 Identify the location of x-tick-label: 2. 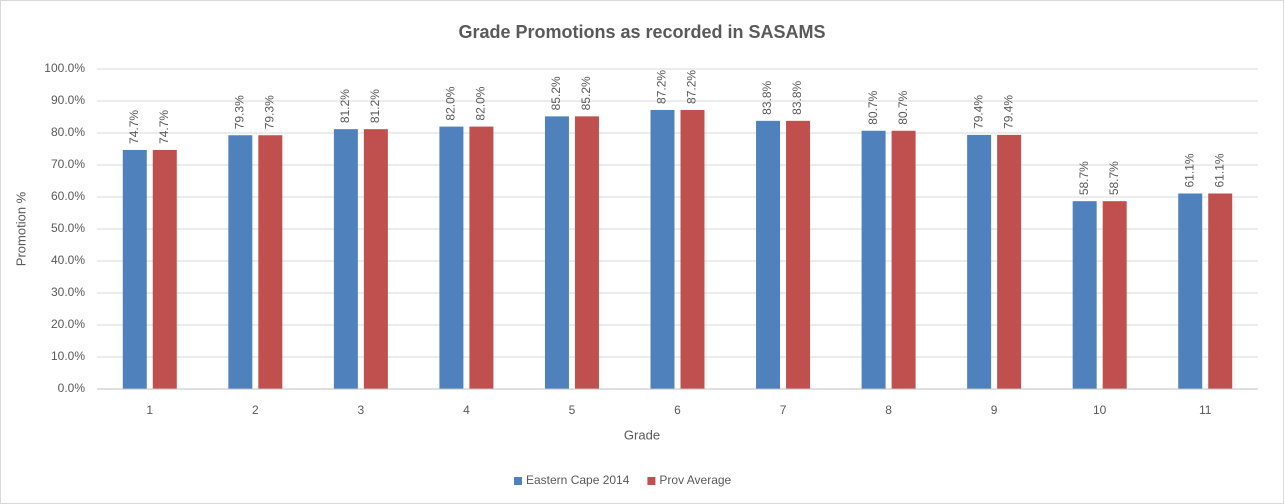
(255, 410).